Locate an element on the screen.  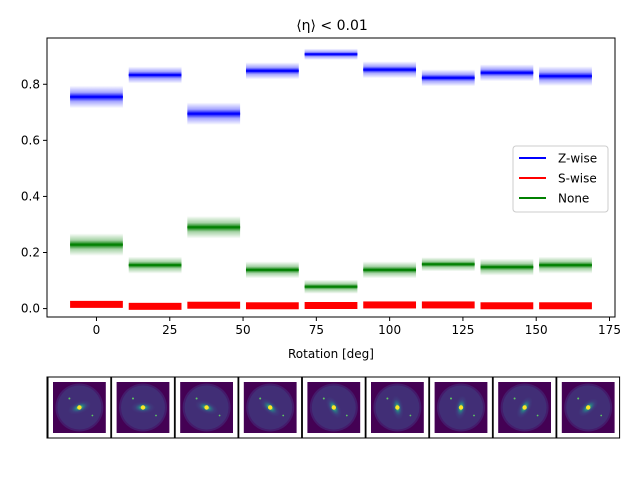
legend-label-z-wise: Z-wise is located at coordinates (577, 159).